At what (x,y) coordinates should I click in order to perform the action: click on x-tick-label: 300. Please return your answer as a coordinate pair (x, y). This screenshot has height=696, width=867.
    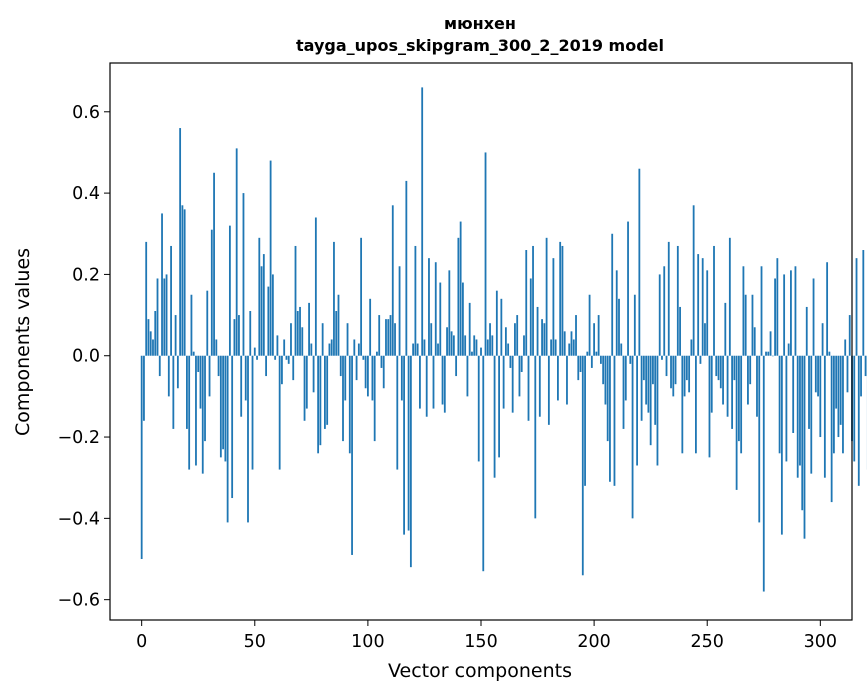
    Looking at the image, I should click on (820, 642).